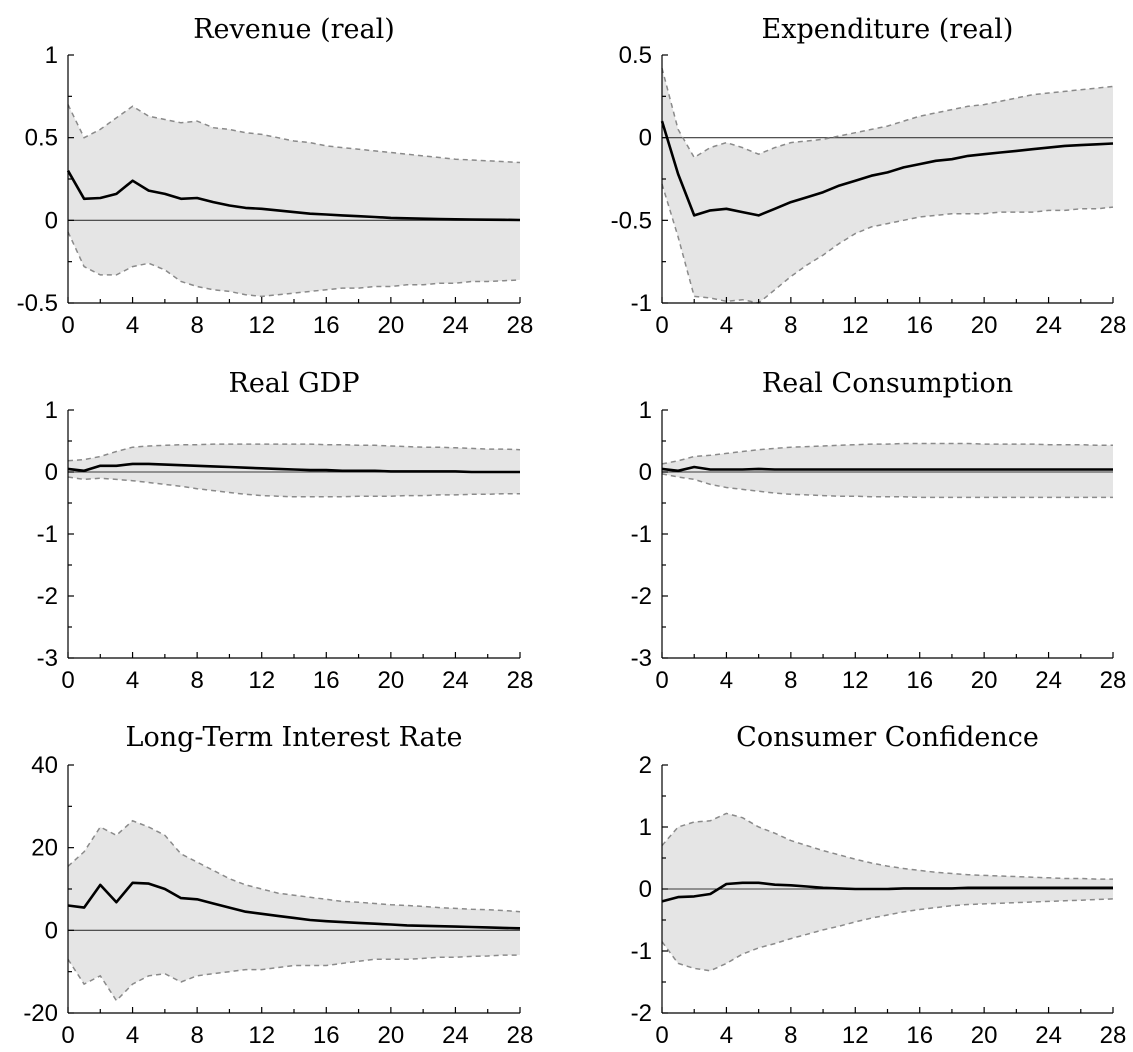 This screenshot has width=1133, height=1052. I want to click on y-tick-label: -20, so click(40, 1013).